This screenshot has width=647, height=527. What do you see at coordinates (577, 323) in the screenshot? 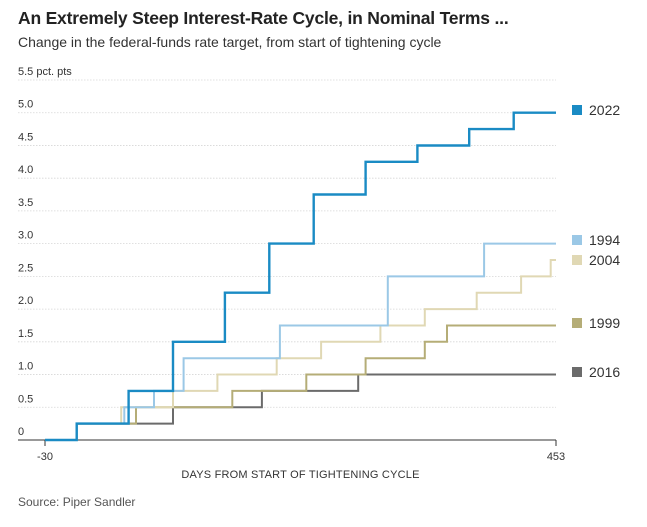
I see `legend-swatch-1999` at bounding box center [577, 323].